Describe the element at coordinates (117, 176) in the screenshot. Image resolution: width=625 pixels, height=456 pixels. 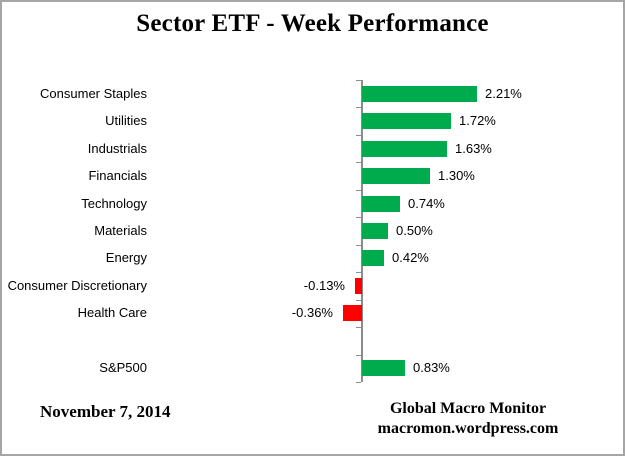
I see `category-label-financials: Financials` at that location.